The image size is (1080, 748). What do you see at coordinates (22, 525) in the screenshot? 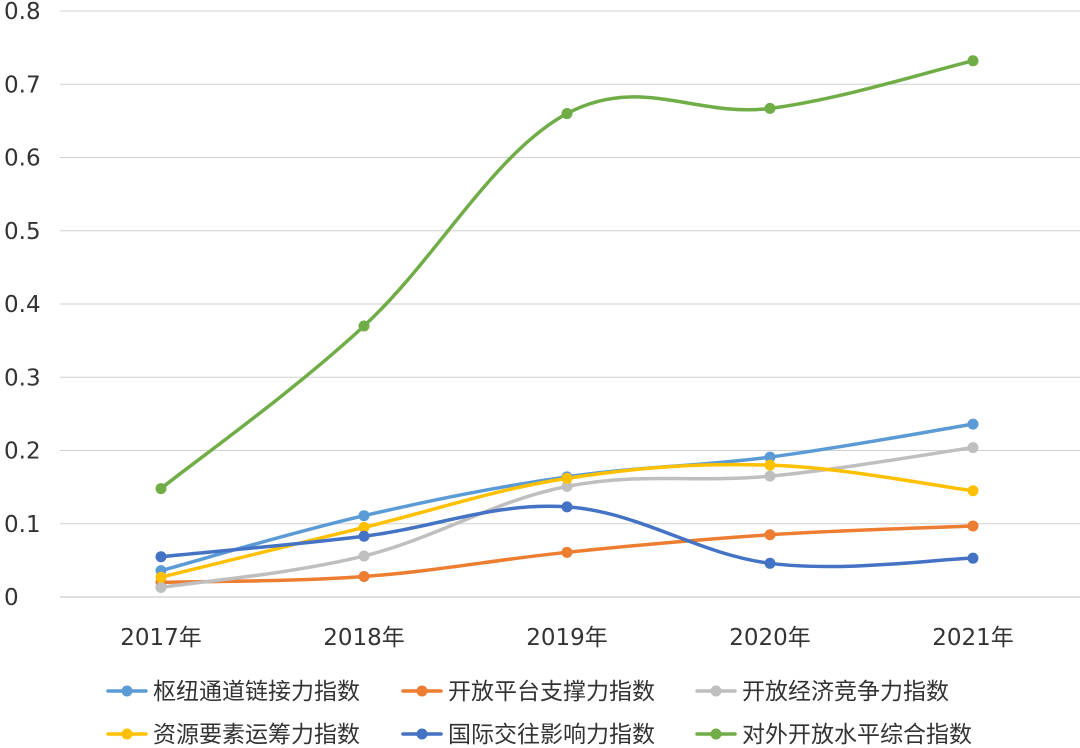
I see `y-tick-label: 0.1` at bounding box center [22, 525].